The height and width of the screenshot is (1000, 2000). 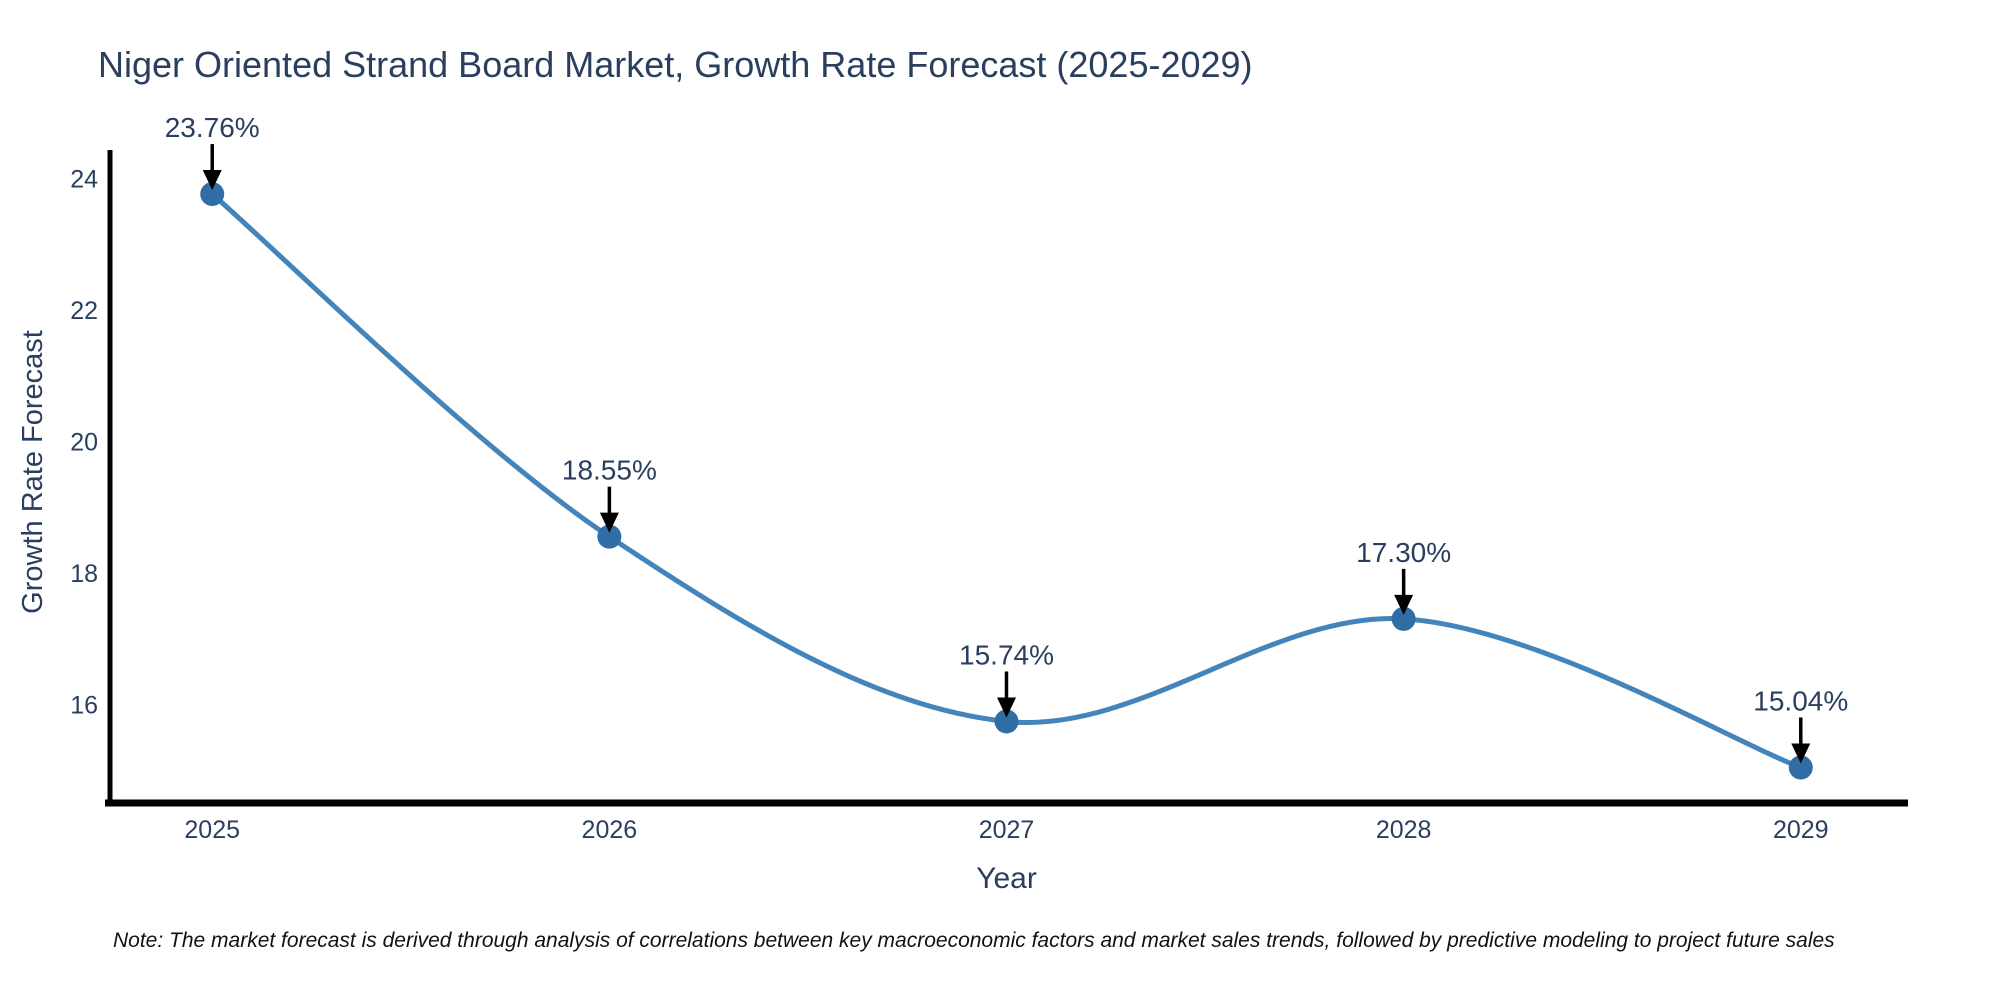 I want to click on annotation-label: 18.55%, so click(x=609, y=470).